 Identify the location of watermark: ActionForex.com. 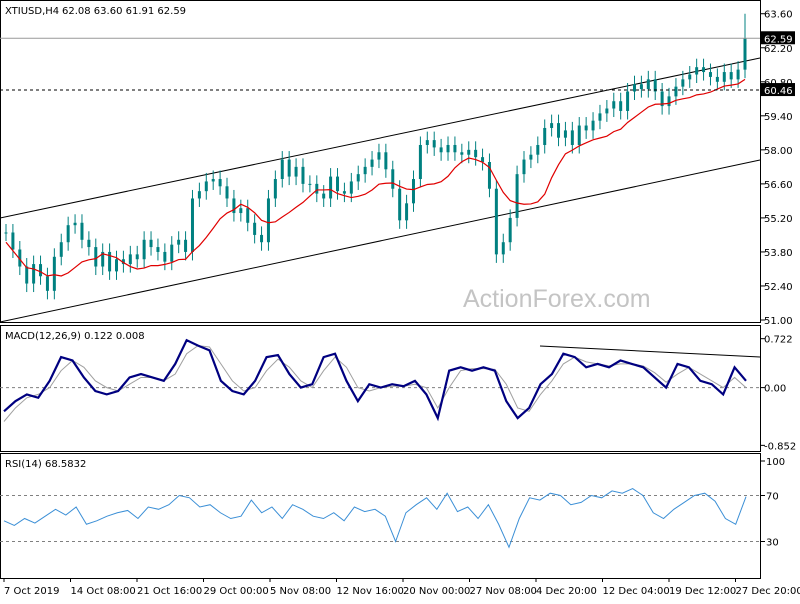
(557, 299).